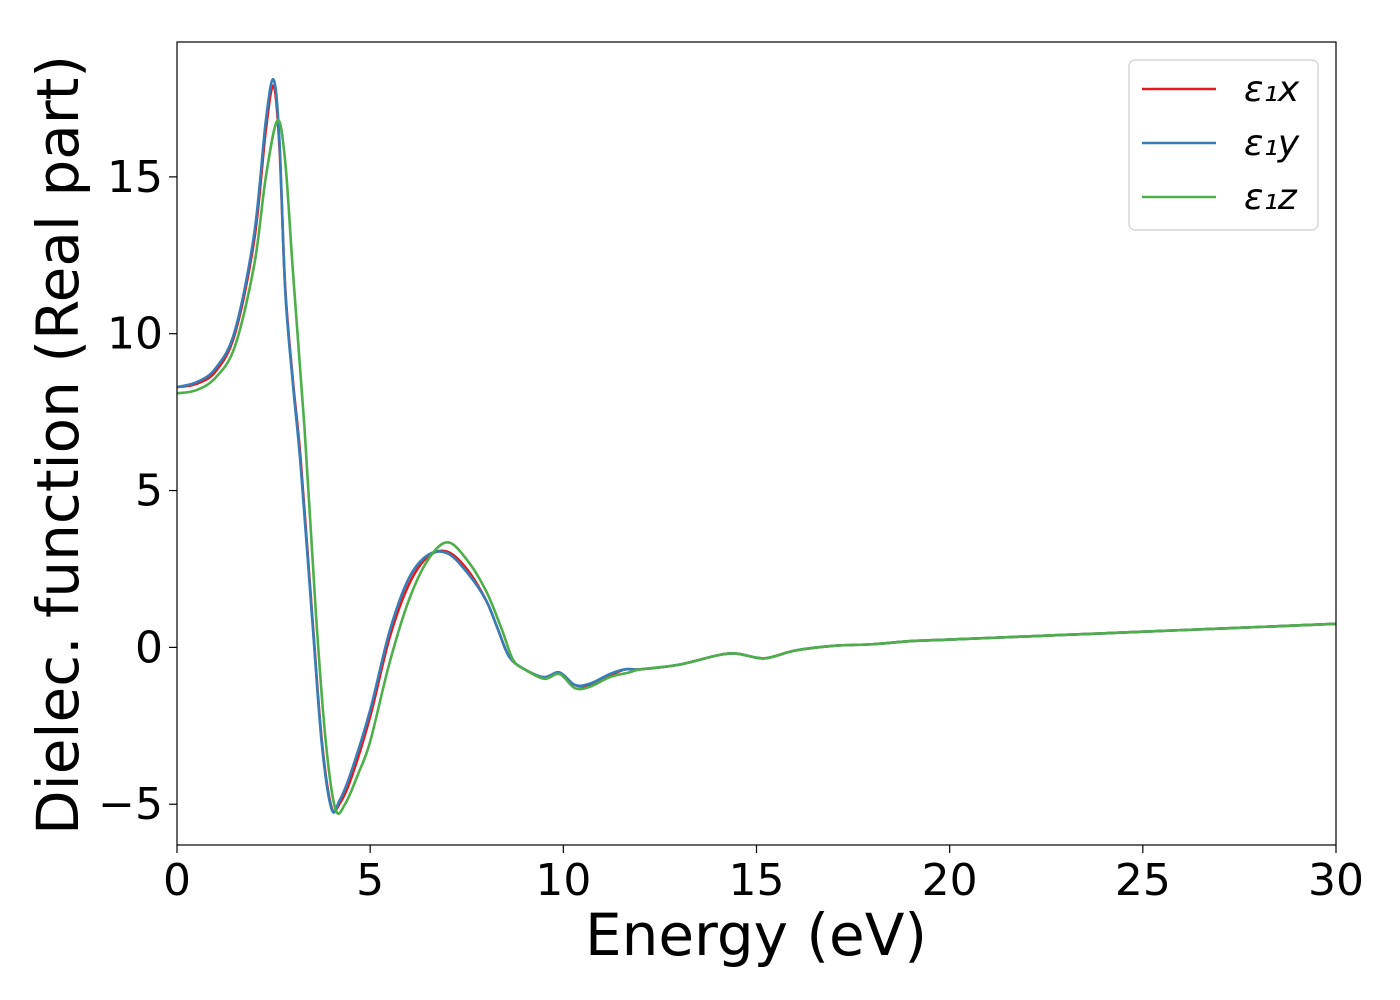 This screenshot has width=1400, height=1000. Describe the element at coordinates (149, 647) in the screenshot. I see `y-tick-label: 0` at that location.